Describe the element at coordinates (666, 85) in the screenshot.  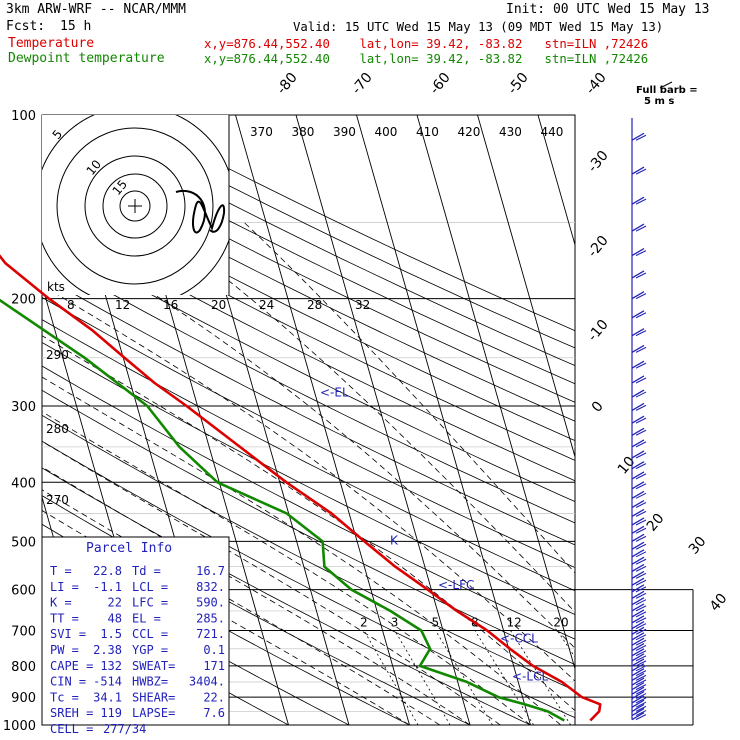
I see `full-barb-example` at that location.